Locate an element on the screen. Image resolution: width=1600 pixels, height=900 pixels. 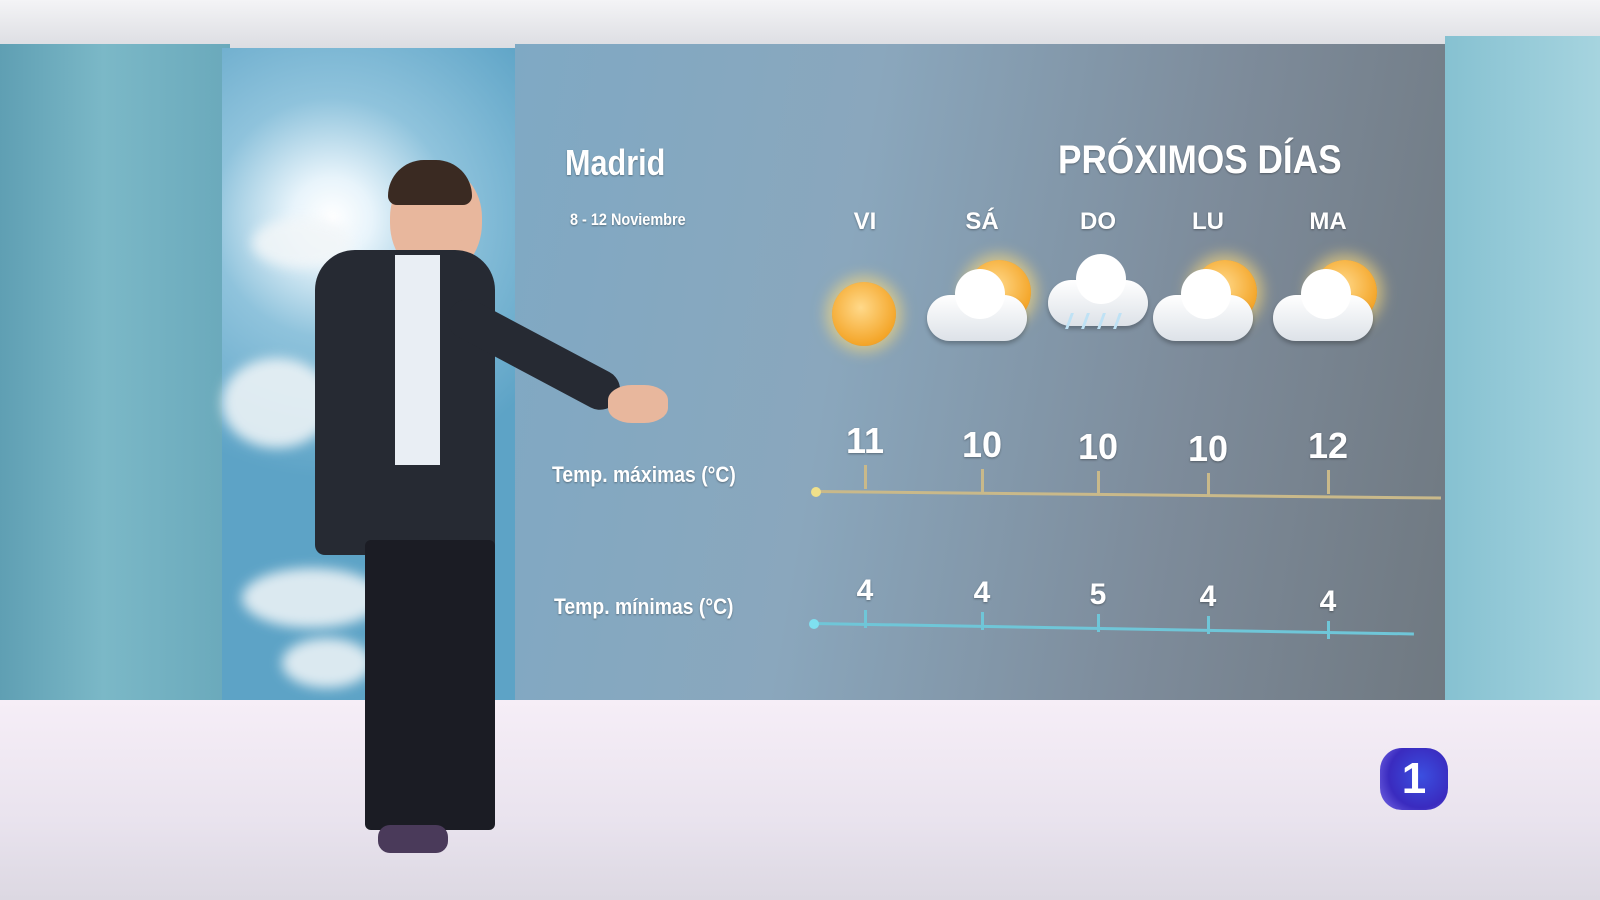
max-axis-start-dot is located at coordinates (816, 492).